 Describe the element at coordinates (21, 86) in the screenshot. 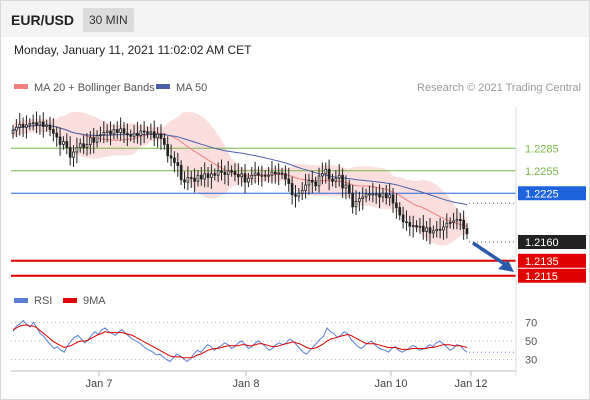

I see `legend-swatch-ma20` at that location.